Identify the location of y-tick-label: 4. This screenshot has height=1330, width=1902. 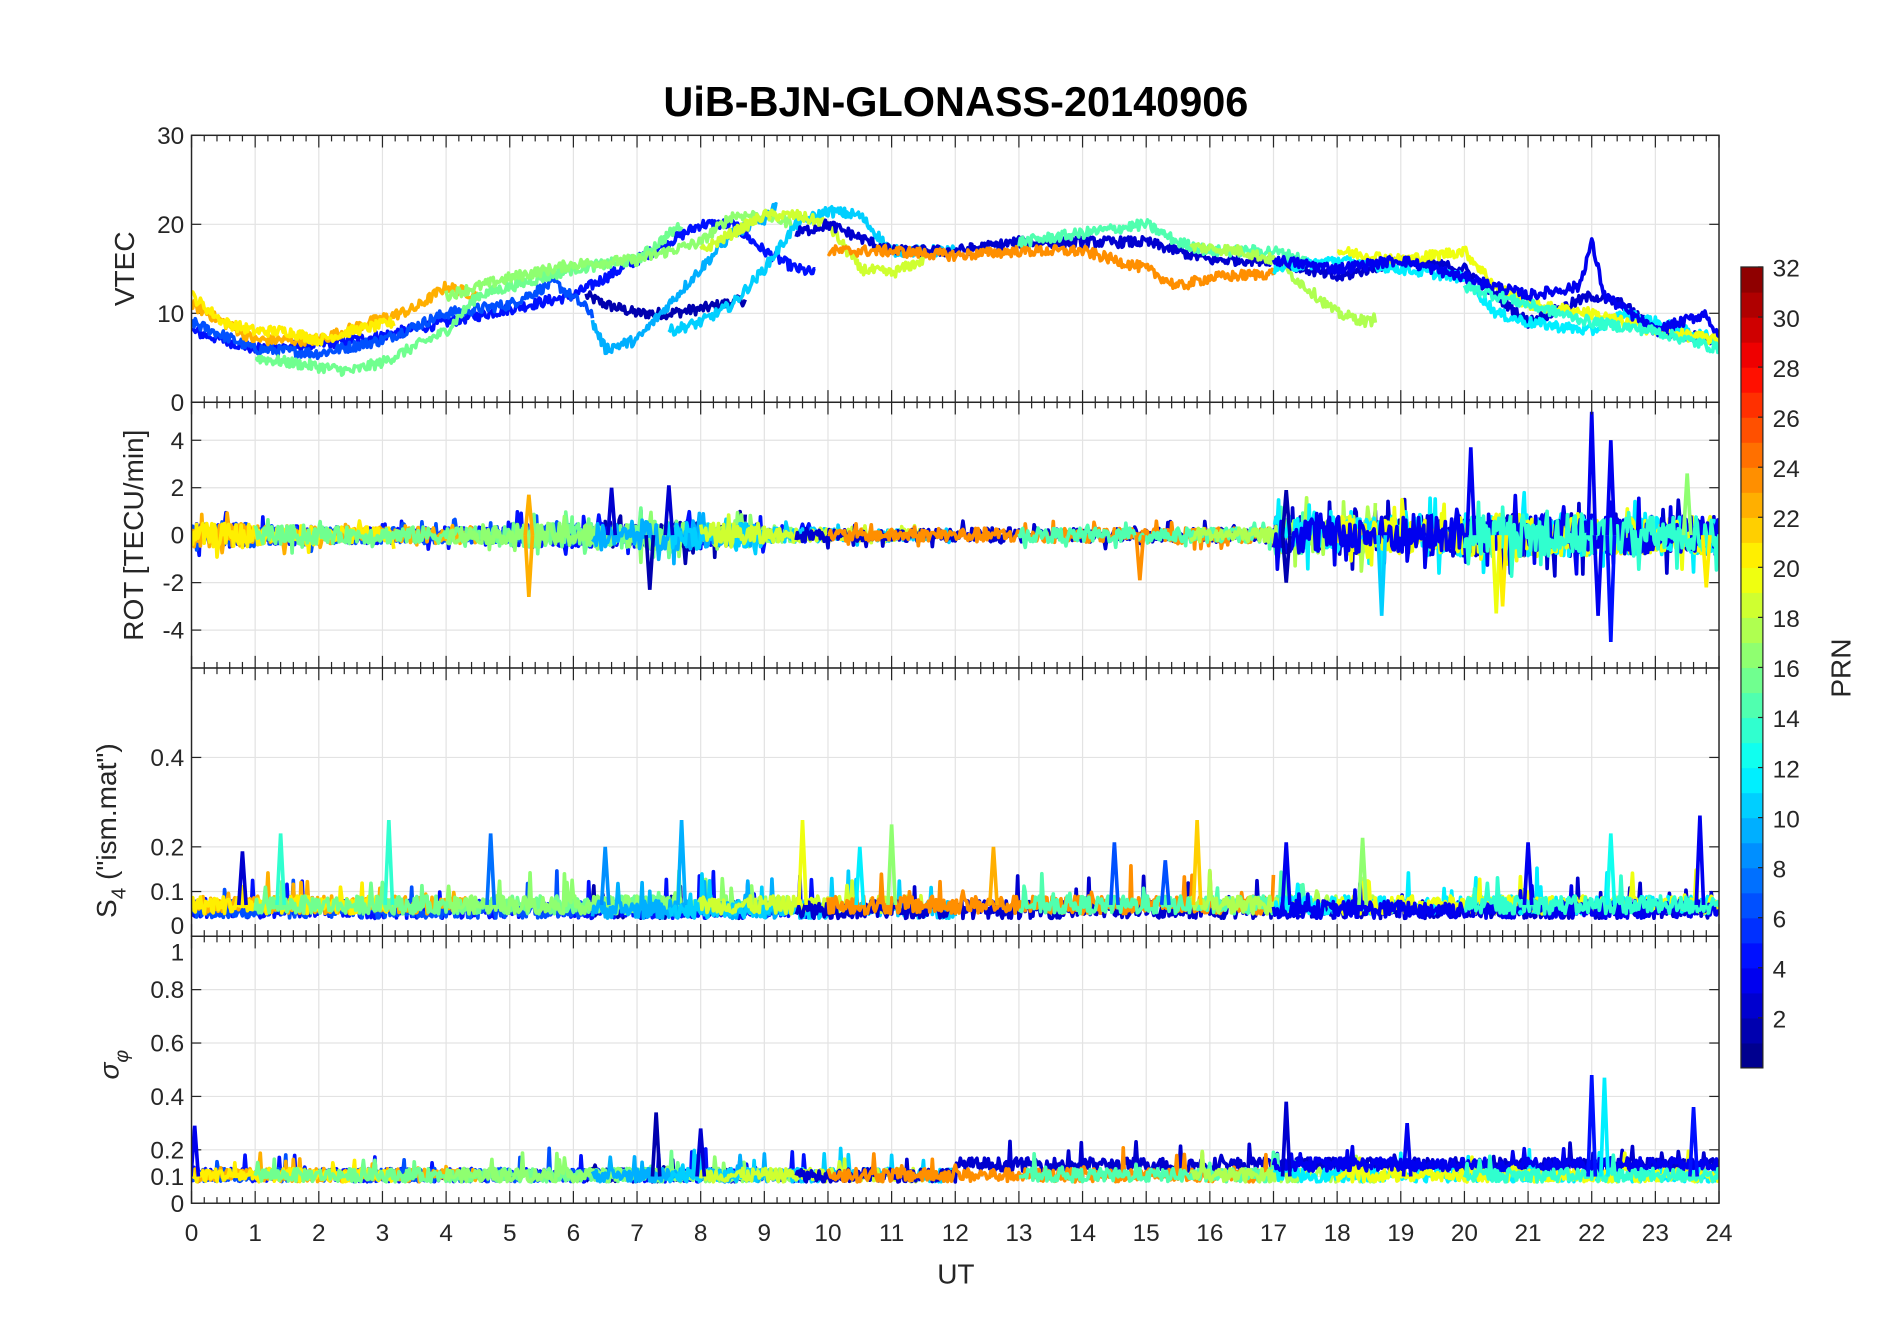
(178, 441).